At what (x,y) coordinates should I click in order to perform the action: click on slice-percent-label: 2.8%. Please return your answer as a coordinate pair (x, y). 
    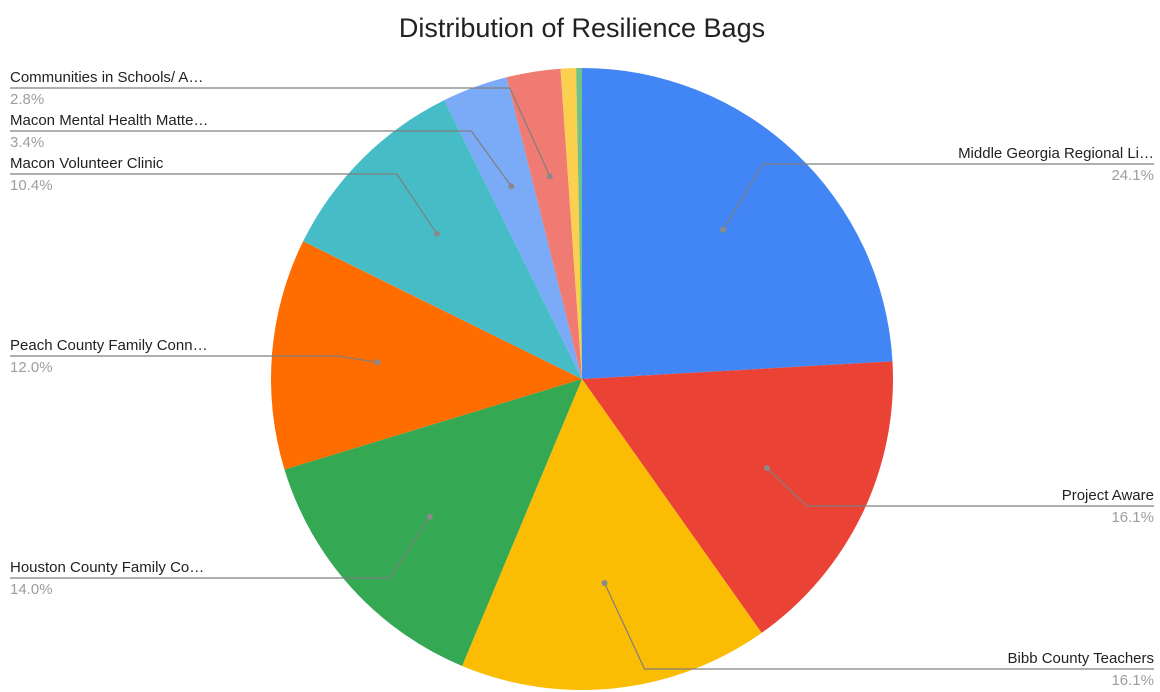
    Looking at the image, I should click on (27, 99).